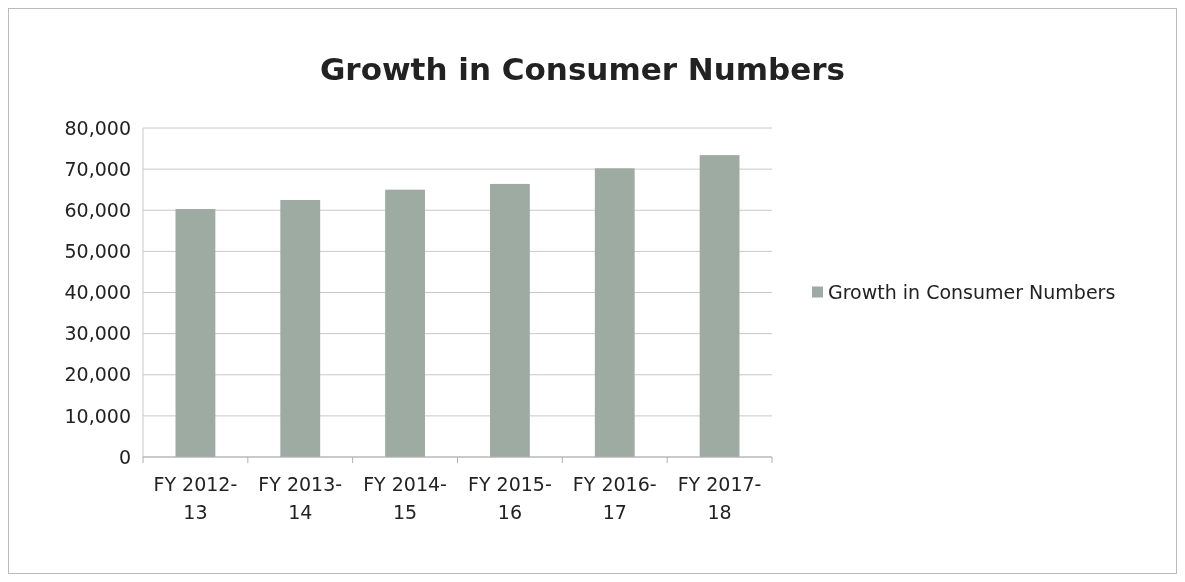 The width and height of the screenshot is (1185, 582). I want to click on y-tick-label: 30,000, so click(97, 333).